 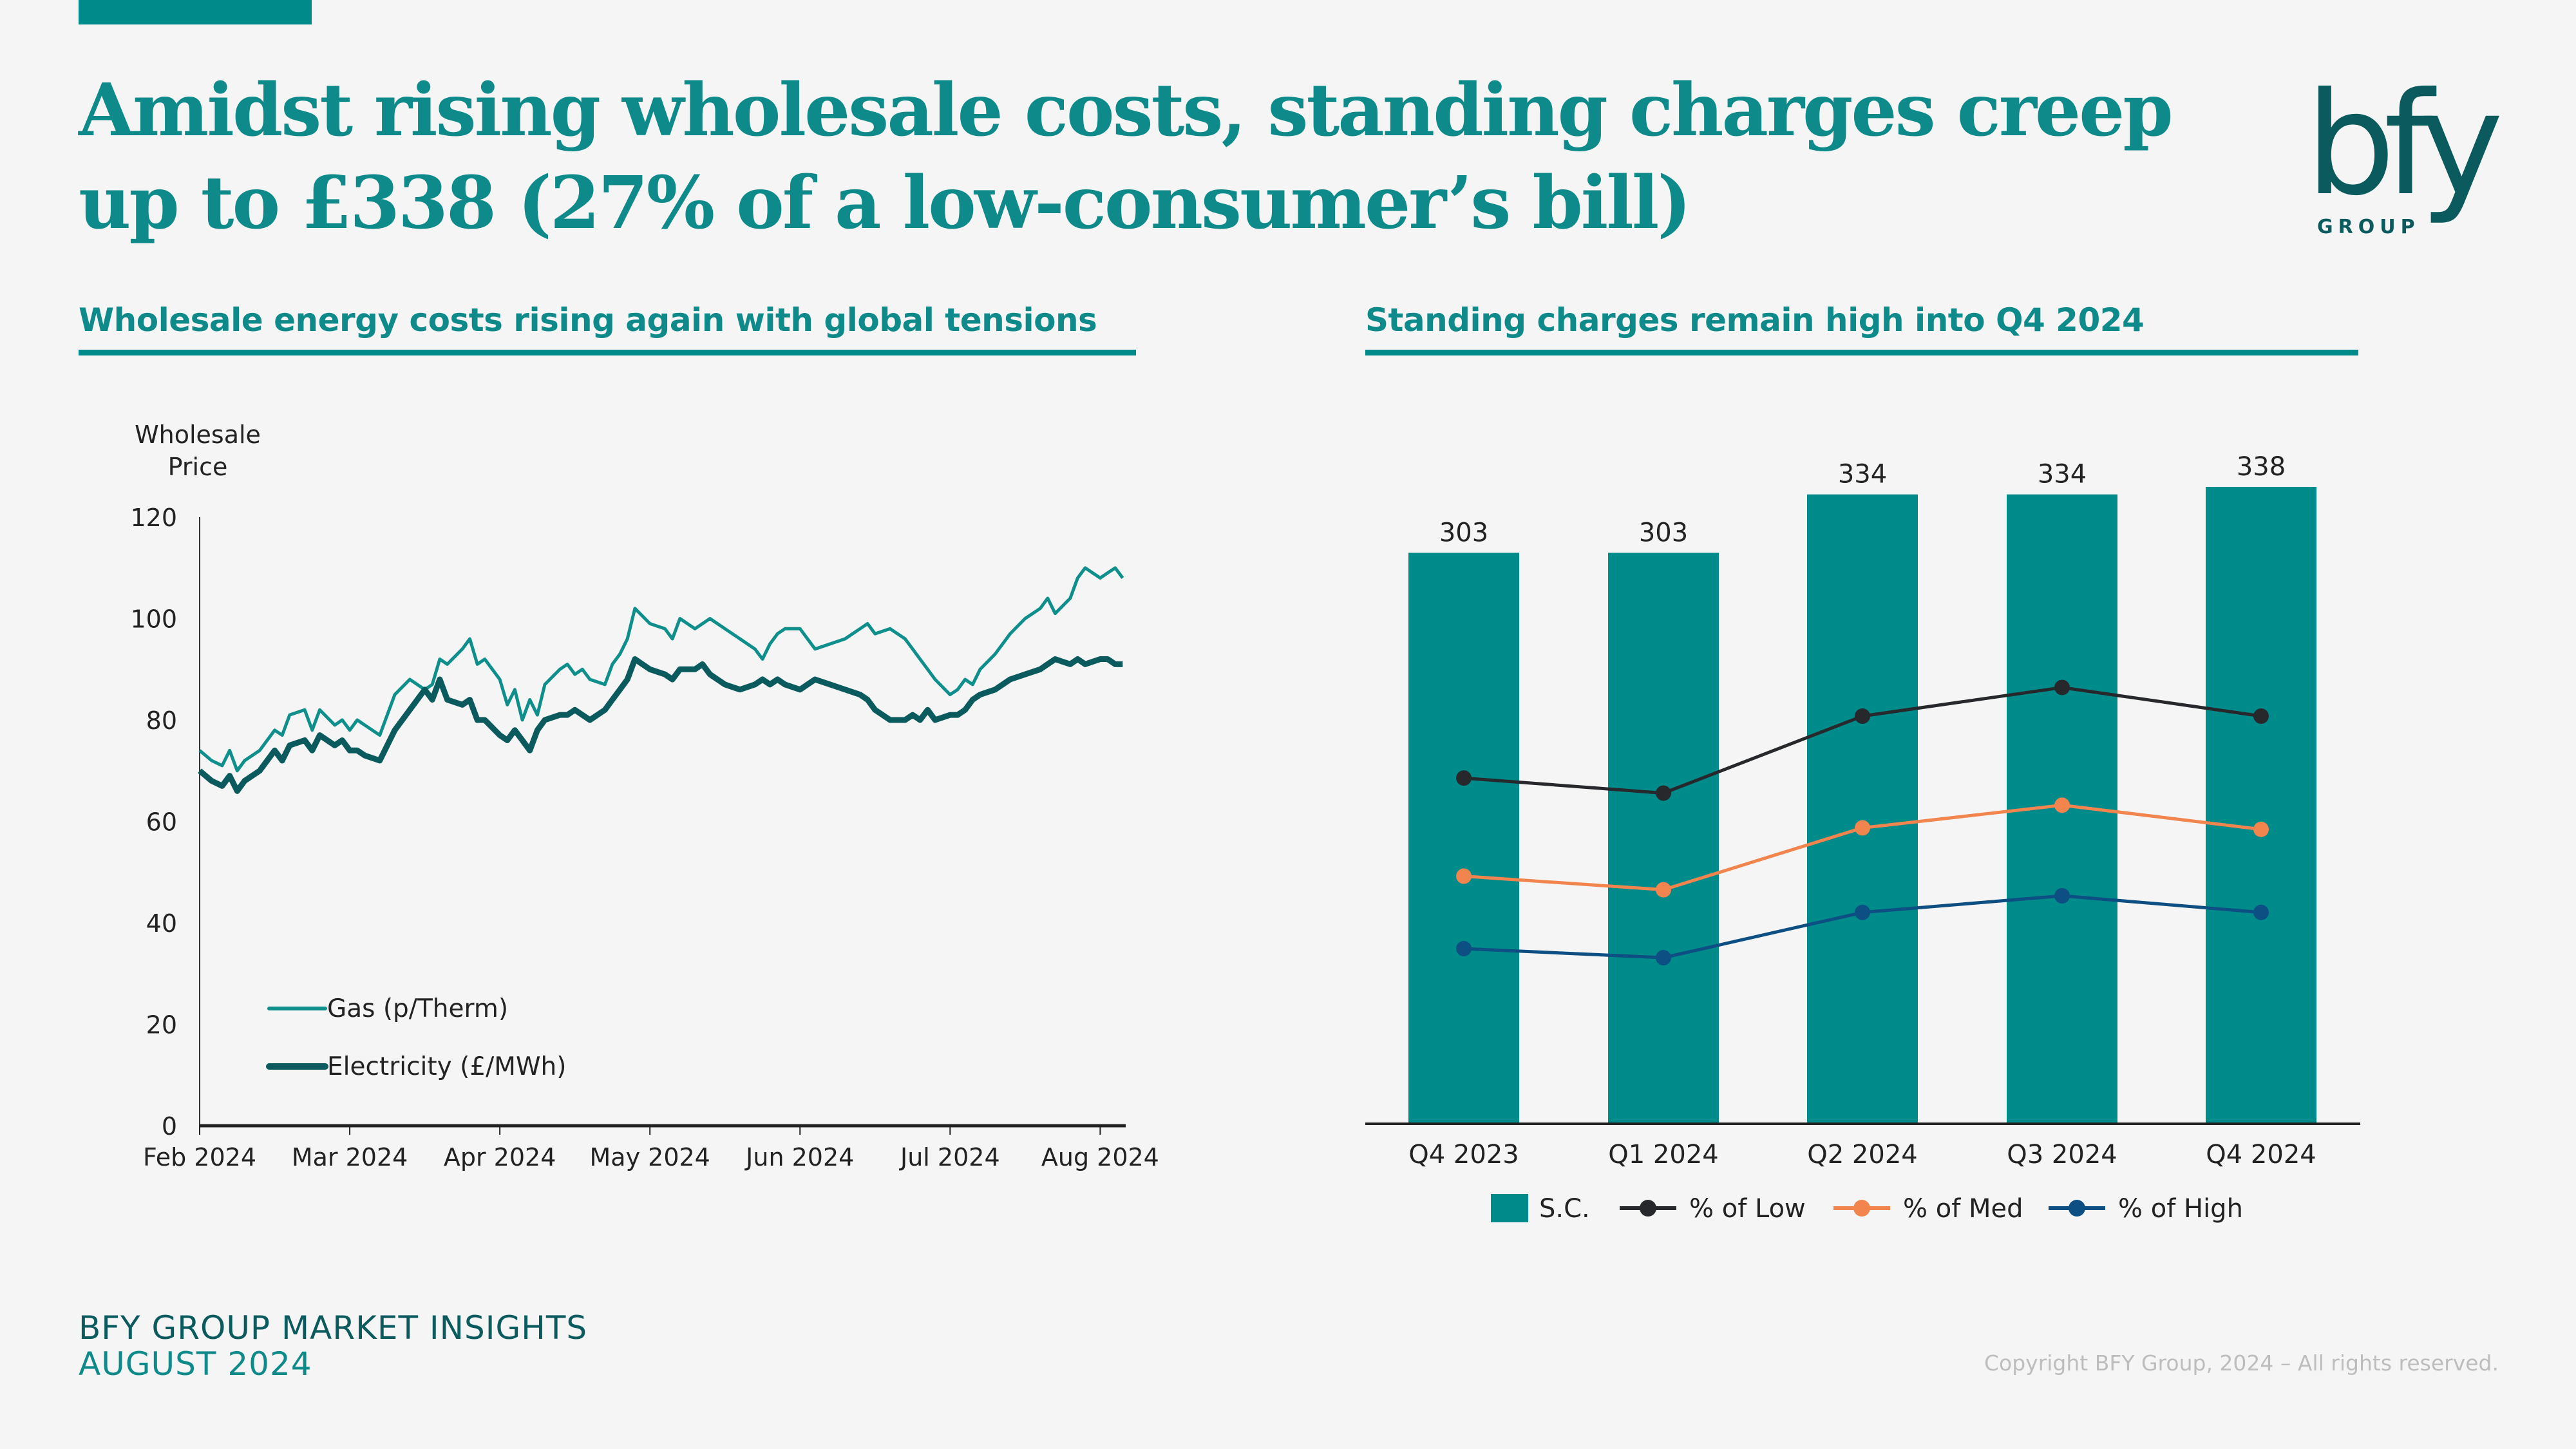 I want to click on x-tick-label: Jun 2024, so click(x=799, y=1157).